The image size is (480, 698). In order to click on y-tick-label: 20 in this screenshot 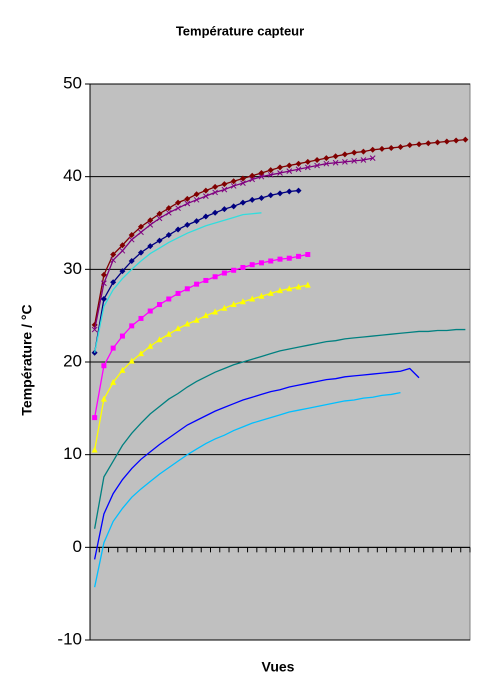, I will do `click(72, 360)`.